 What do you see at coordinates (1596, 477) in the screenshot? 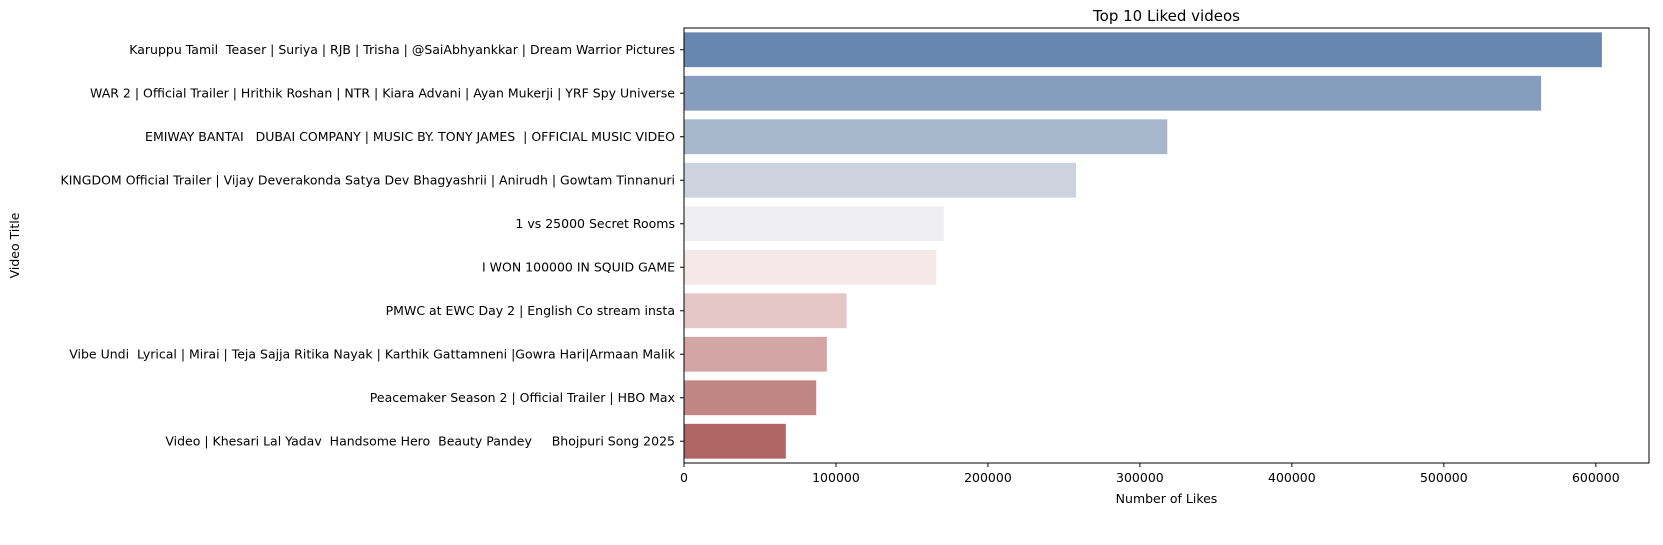
I see `x-tick-label: 600000` at bounding box center [1596, 477].